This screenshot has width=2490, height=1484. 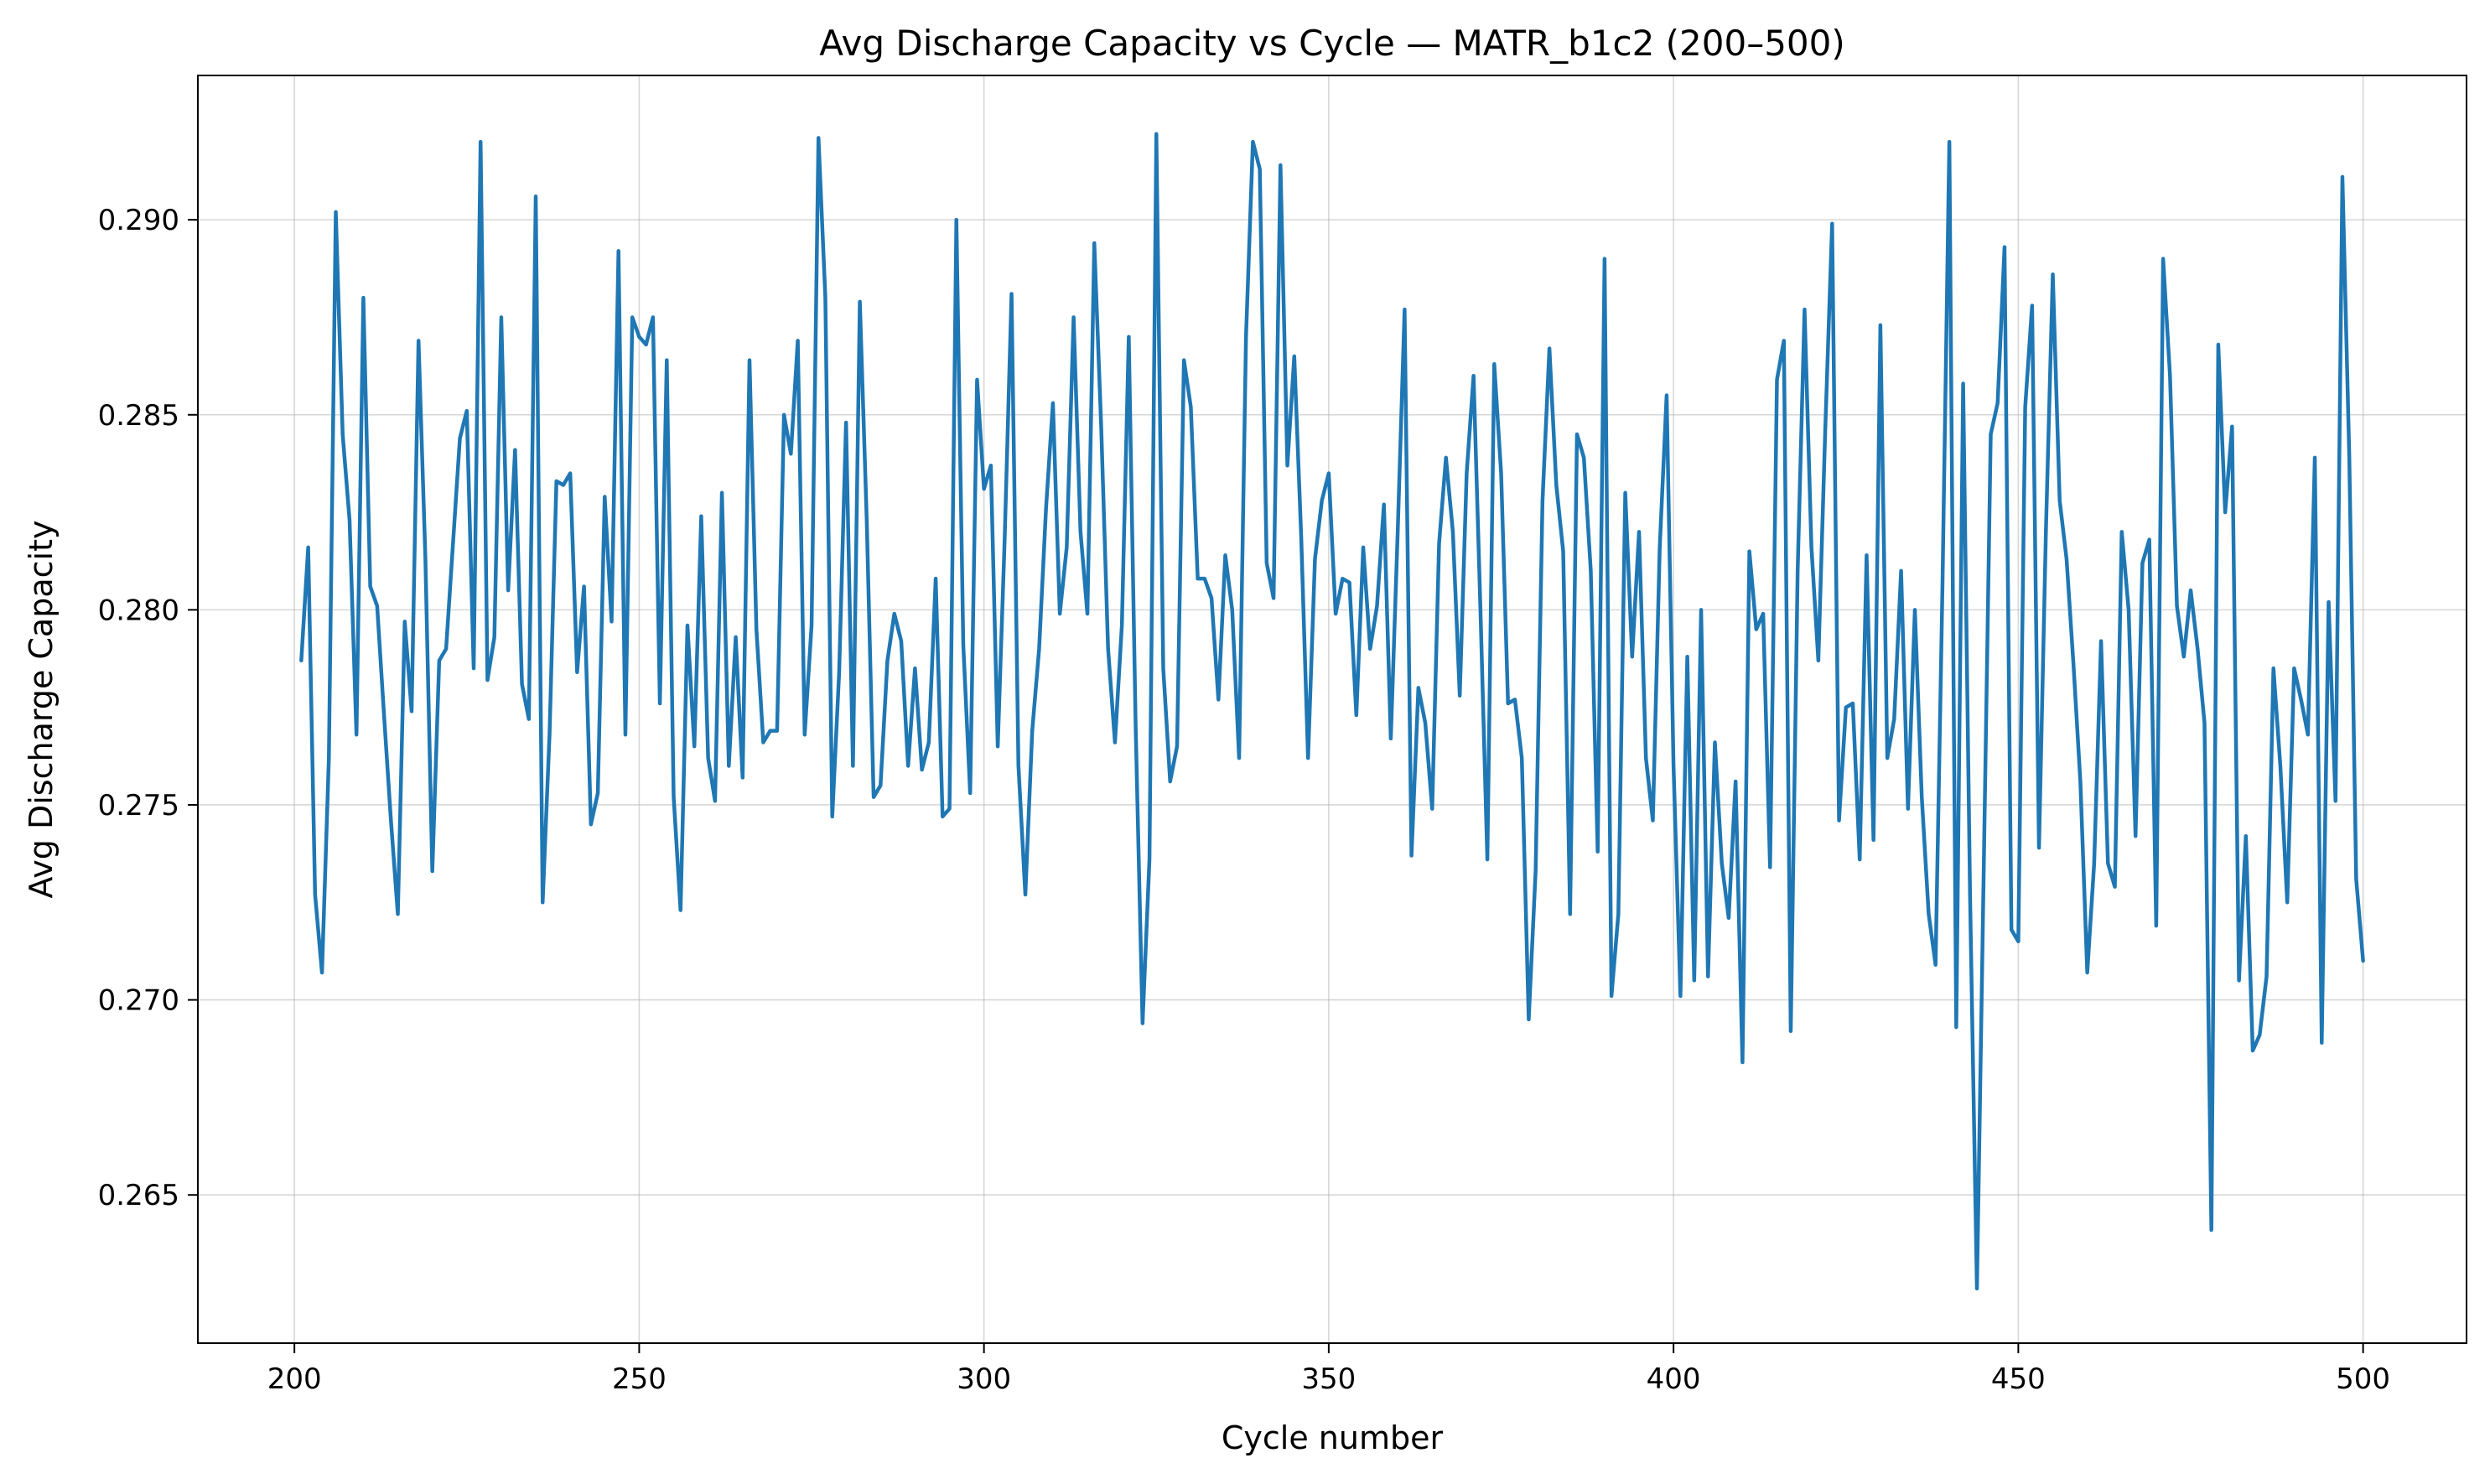 I want to click on y-axis-ticks: 0.265 0.270 0.275 0.280 0.285 0.290, so click(x=148, y=708).